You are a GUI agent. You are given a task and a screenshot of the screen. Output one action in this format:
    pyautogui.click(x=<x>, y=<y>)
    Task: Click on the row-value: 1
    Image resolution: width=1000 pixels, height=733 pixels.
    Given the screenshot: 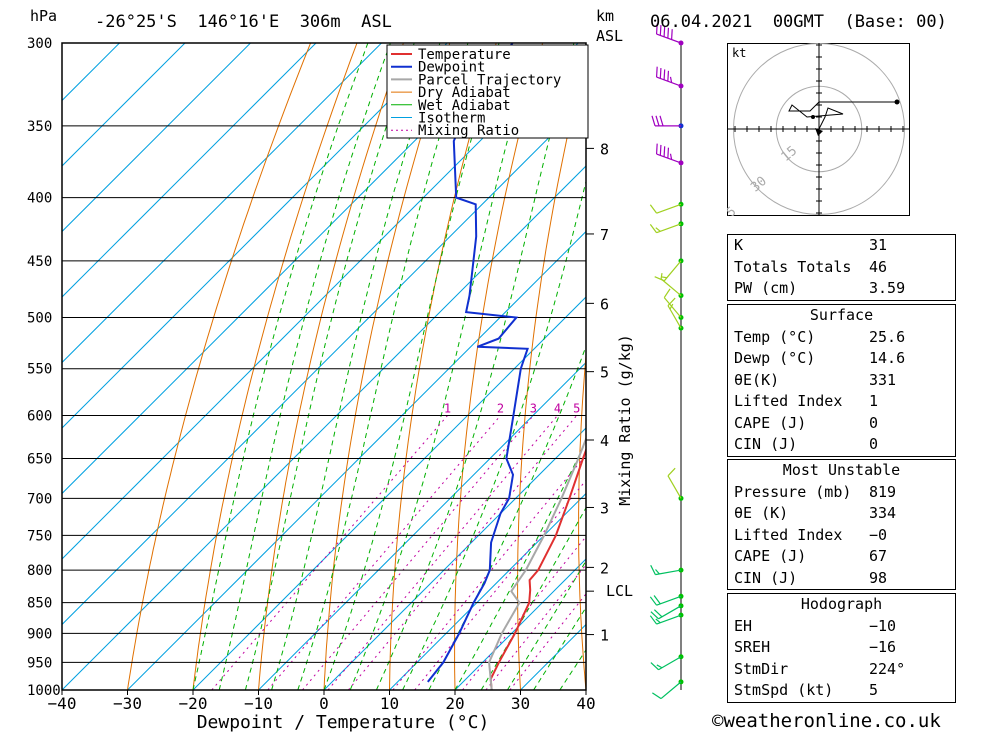 What is the action you would take?
    pyautogui.click(x=874, y=401)
    